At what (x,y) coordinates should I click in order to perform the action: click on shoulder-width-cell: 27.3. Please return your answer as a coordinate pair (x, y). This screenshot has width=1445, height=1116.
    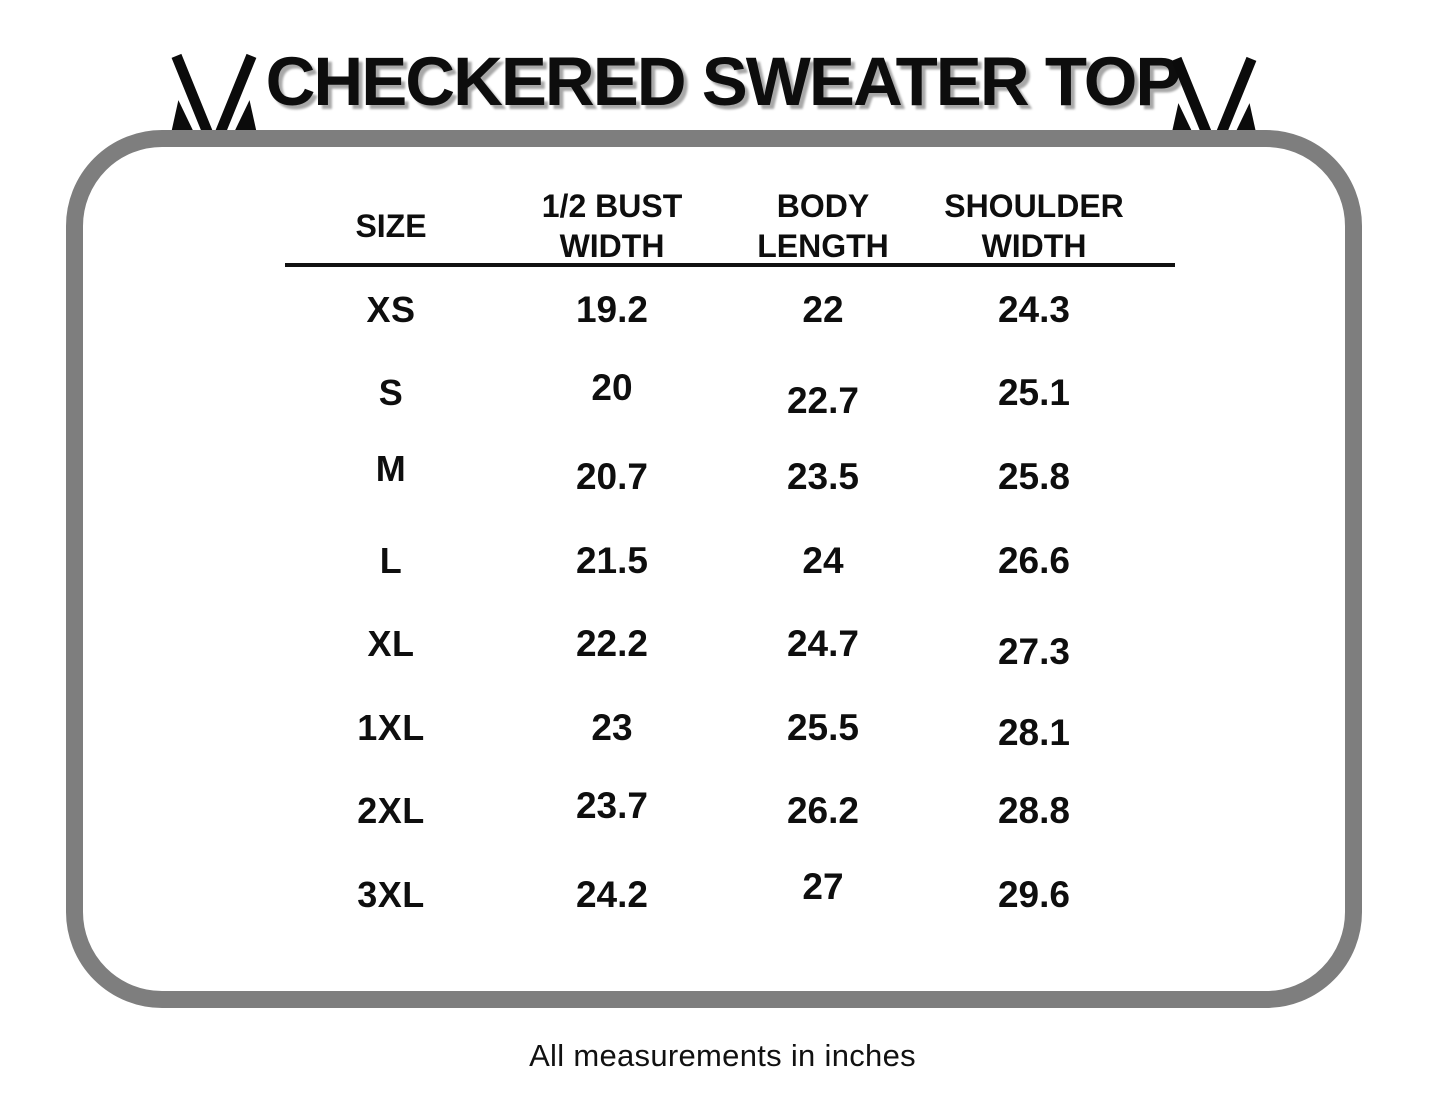
    Looking at the image, I should click on (1033, 652).